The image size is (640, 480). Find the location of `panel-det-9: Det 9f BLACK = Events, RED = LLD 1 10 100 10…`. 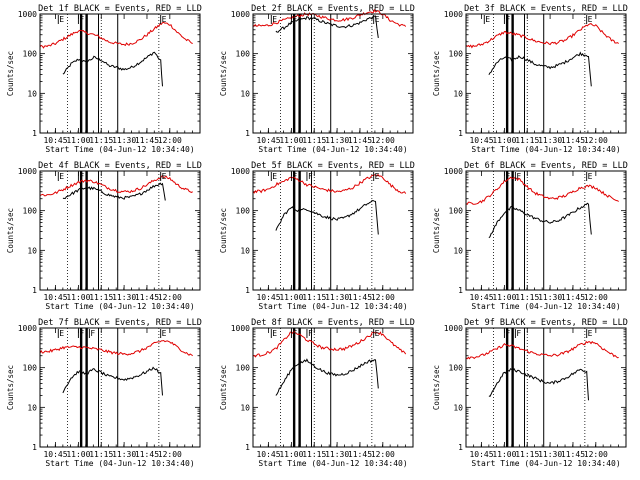

panel-det-9: Det 9f BLACK = Events, RED = LLD 1 10 100 10… is located at coordinates (530, 393).